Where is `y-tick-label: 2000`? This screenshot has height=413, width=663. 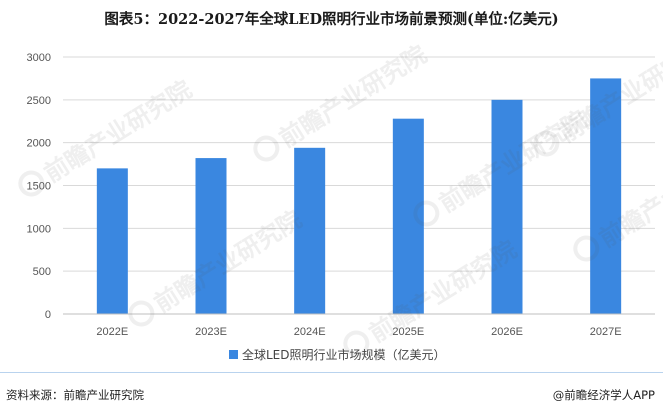
y-tick-label: 2000 is located at coordinates (39, 144).